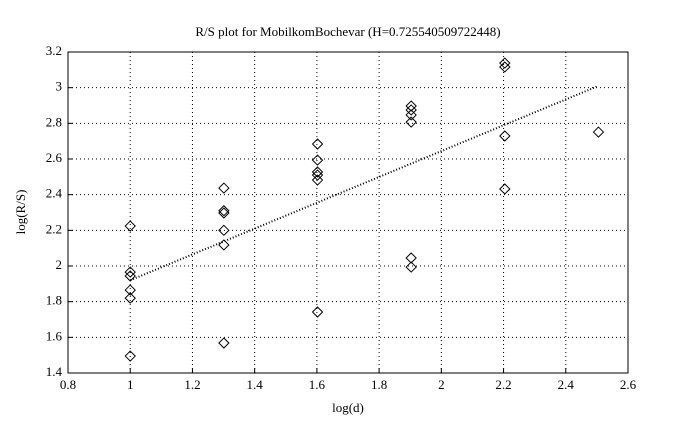  What do you see at coordinates (59, 86) in the screenshot?
I see `y-tick-label: 3` at bounding box center [59, 86].